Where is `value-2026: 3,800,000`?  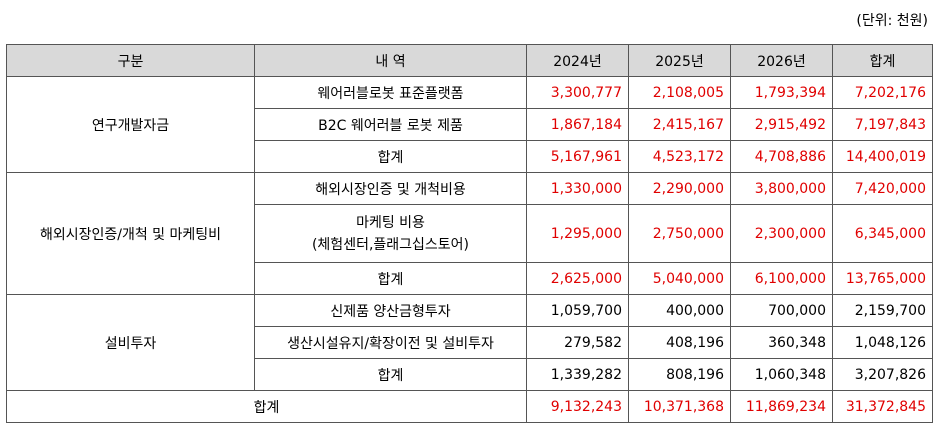
value-2026: 3,800,000 is located at coordinates (781, 188).